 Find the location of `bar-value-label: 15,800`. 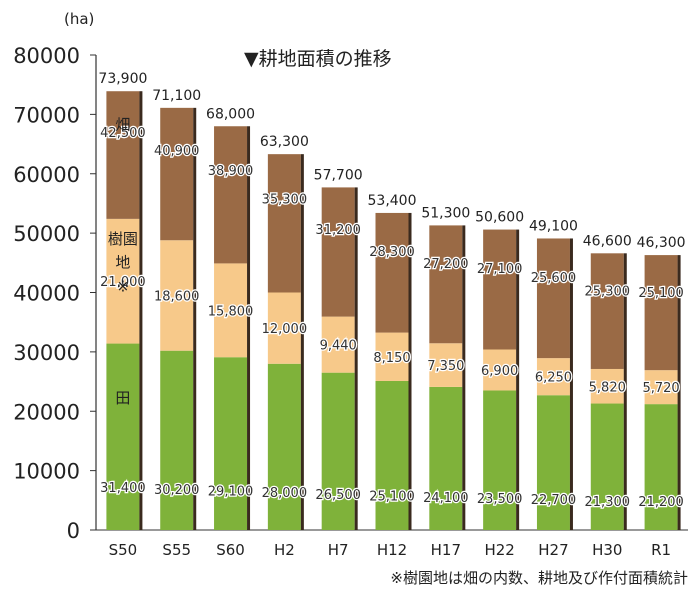

bar-value-label: 15,800 is located at coordinates (231, 311).